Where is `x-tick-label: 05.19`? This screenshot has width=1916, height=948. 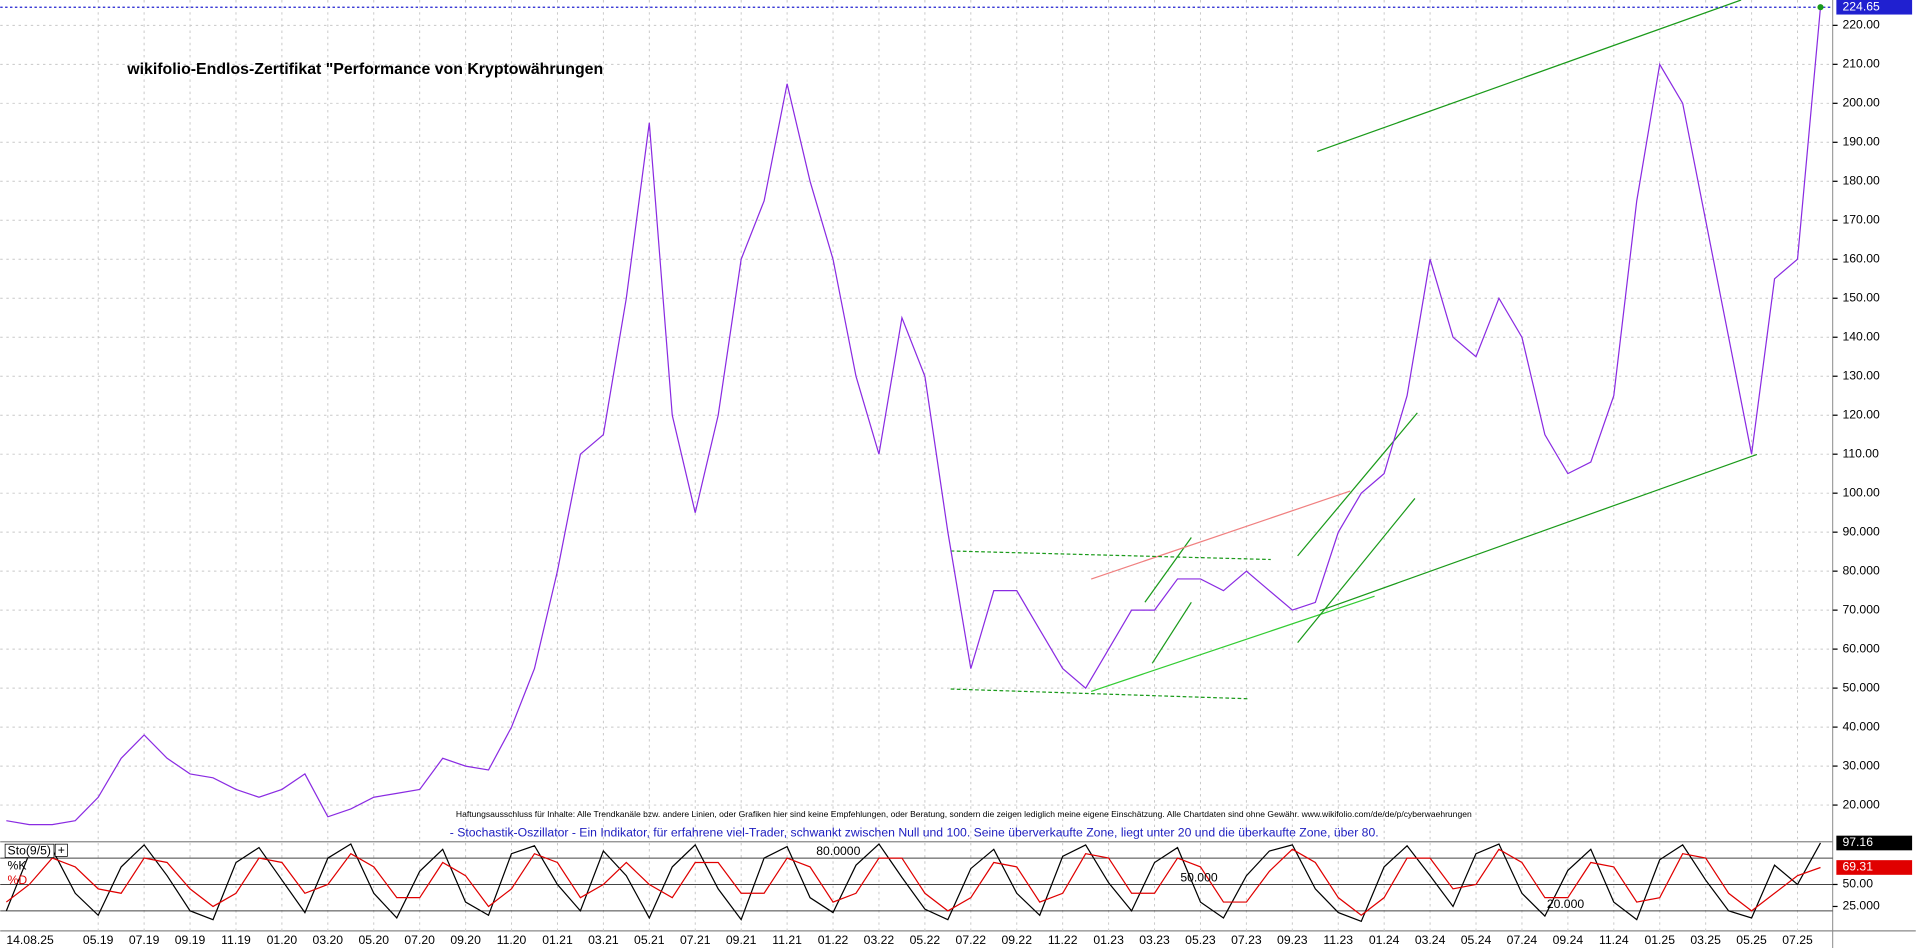
x-tick-label: 05.19 is located at coordinates (98, 940).